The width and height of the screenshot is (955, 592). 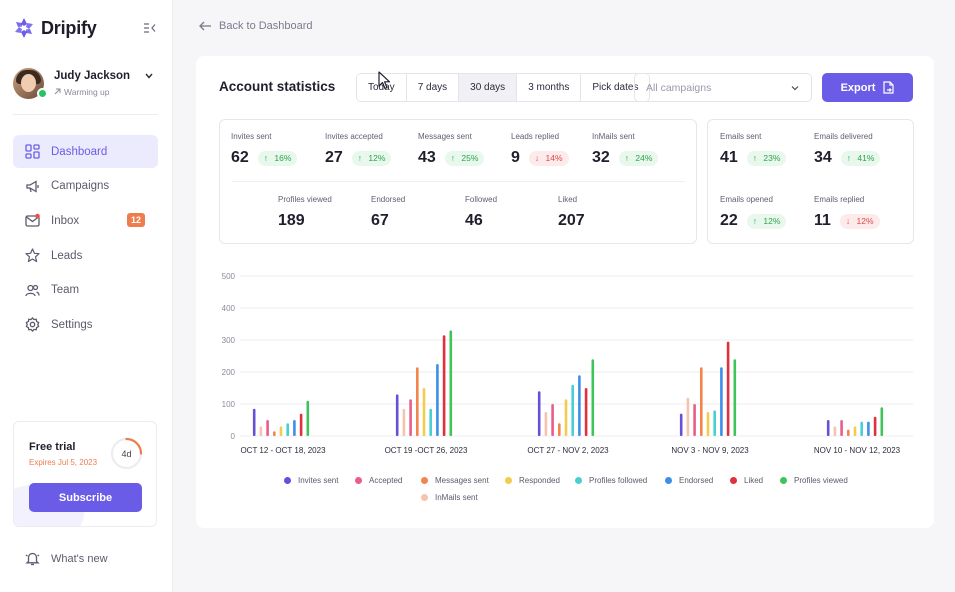 What do you see at coordinates (32, 186) in the screenshot?
I see `megaphone-icon` at bounding box center [32, 186].